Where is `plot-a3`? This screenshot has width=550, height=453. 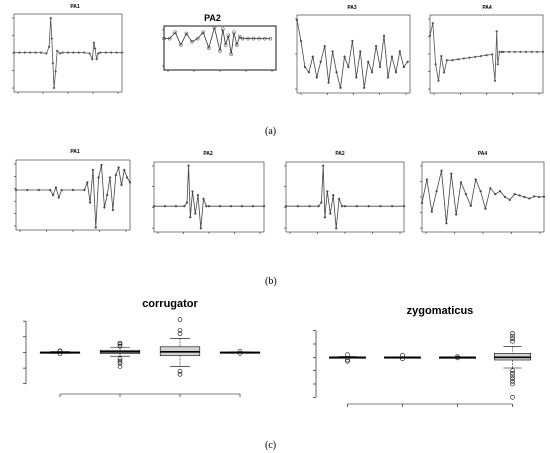
plot-a3 is located at coordinates (353, 54).